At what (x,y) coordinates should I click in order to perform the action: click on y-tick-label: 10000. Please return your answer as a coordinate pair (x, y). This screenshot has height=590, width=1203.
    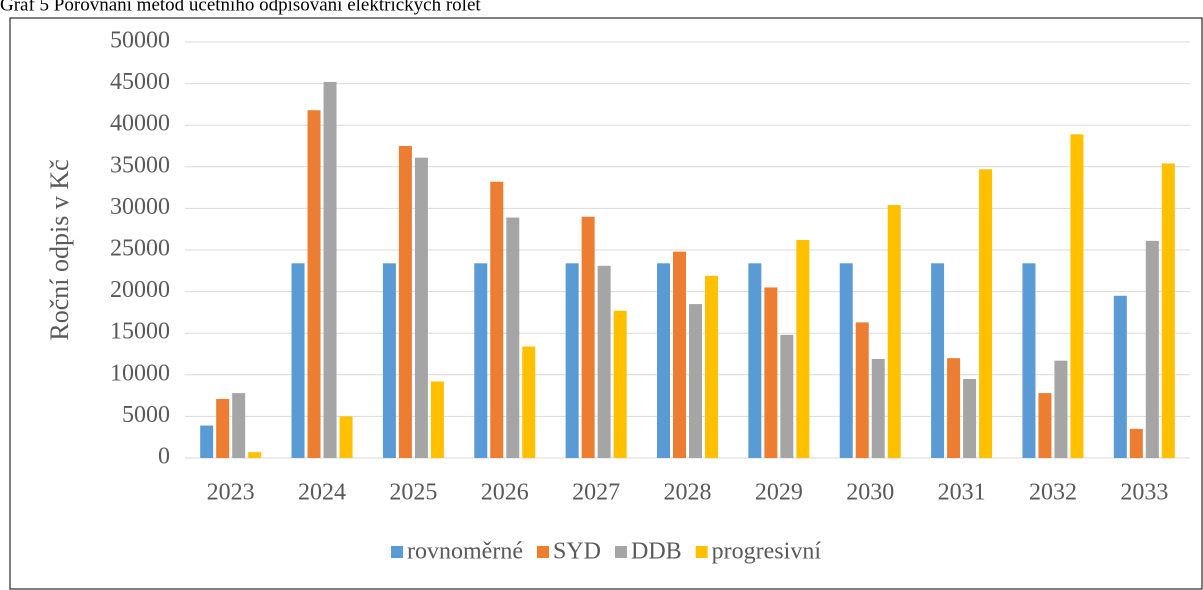
    Looking at the image, I should click on (140, 373).